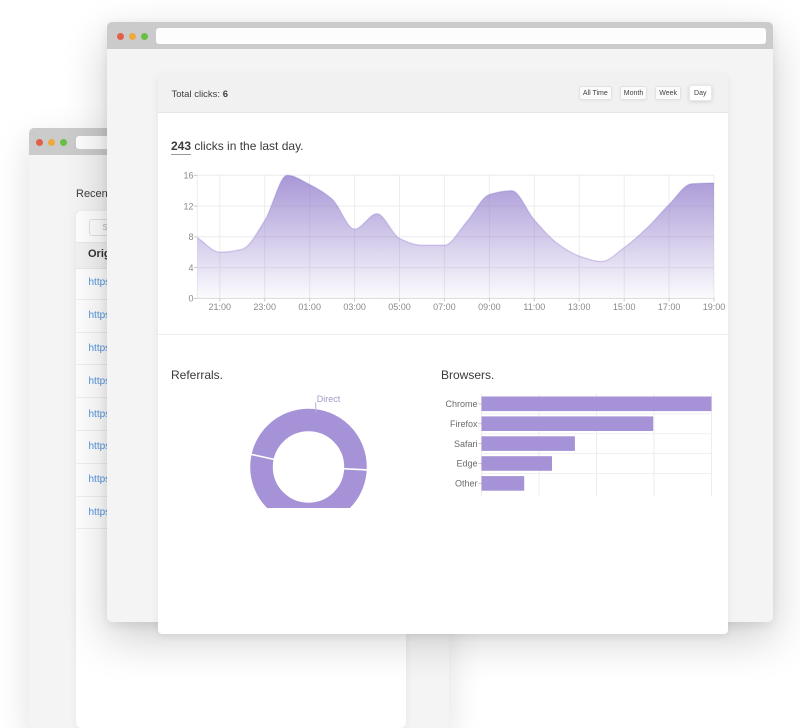 The image size is (800, 728). Describe the element at coordinates (328, 399) in the screenshot. I see `svg-text: Direct` at that location.